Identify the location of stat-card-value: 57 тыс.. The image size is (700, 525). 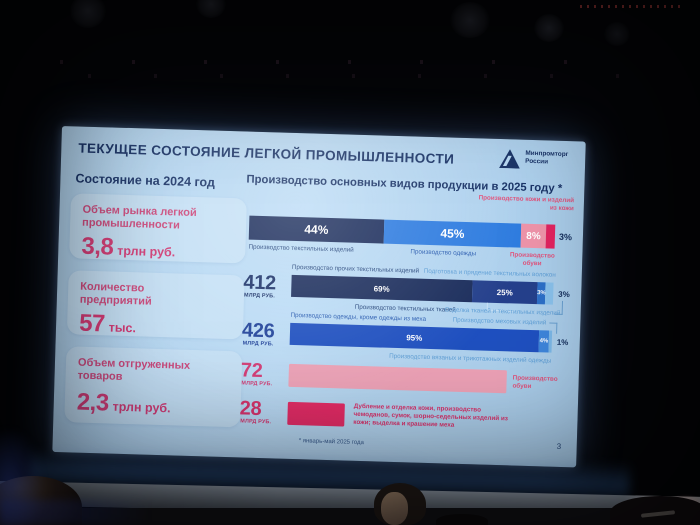
(155, 326).